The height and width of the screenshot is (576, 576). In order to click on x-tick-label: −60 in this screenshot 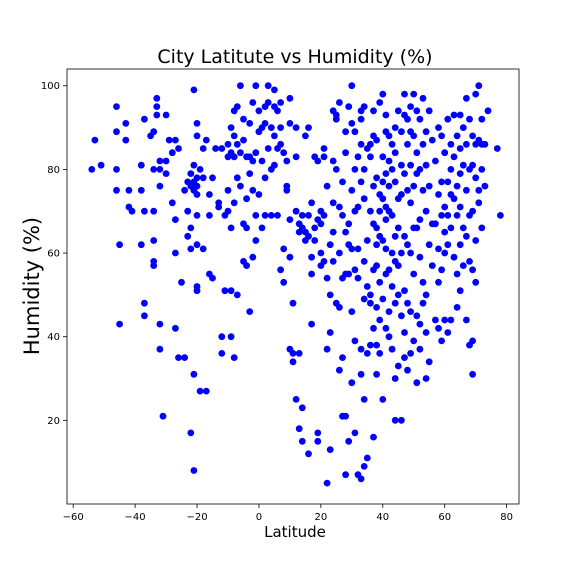, I will do `click(73, 517)`.